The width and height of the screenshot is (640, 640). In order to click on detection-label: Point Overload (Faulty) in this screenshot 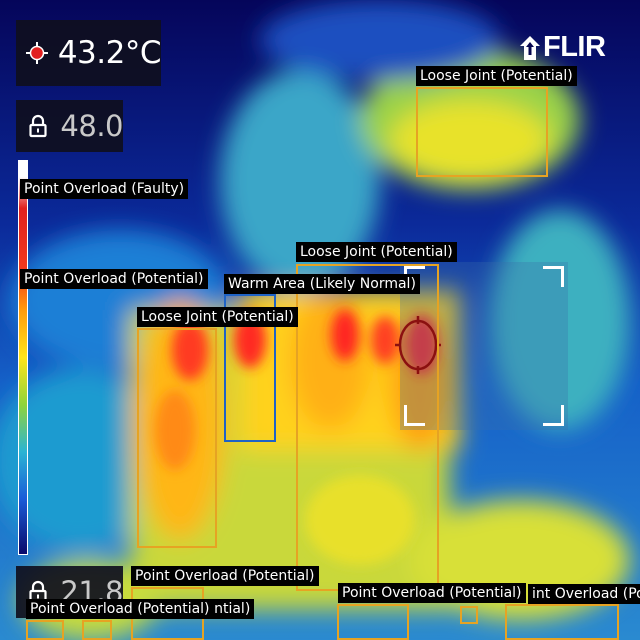, I will do `click(104, 189)`.